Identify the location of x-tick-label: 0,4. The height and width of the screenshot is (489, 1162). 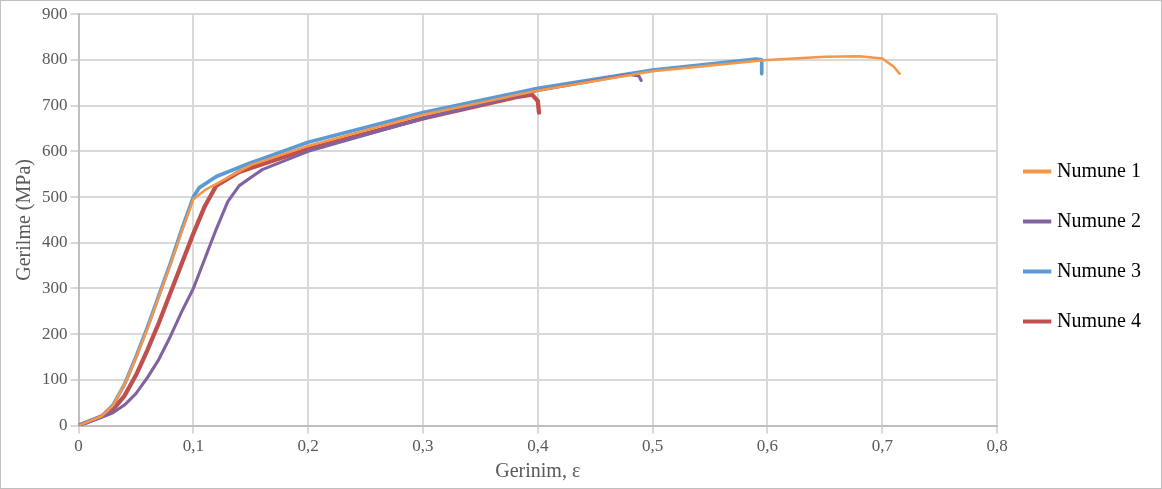
(538, 446).